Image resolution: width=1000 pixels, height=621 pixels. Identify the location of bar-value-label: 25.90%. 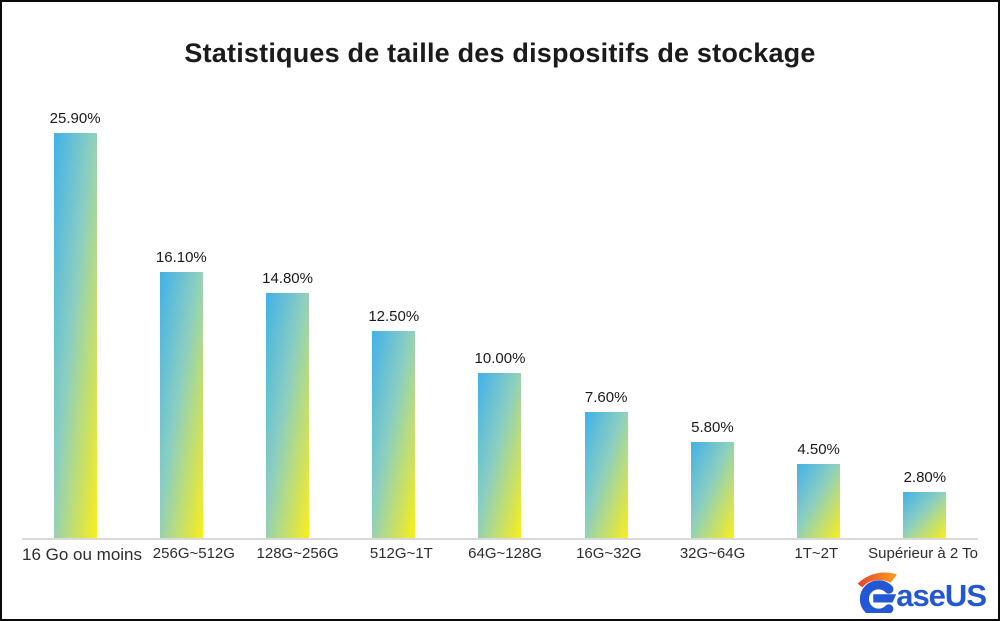
(75, 118).